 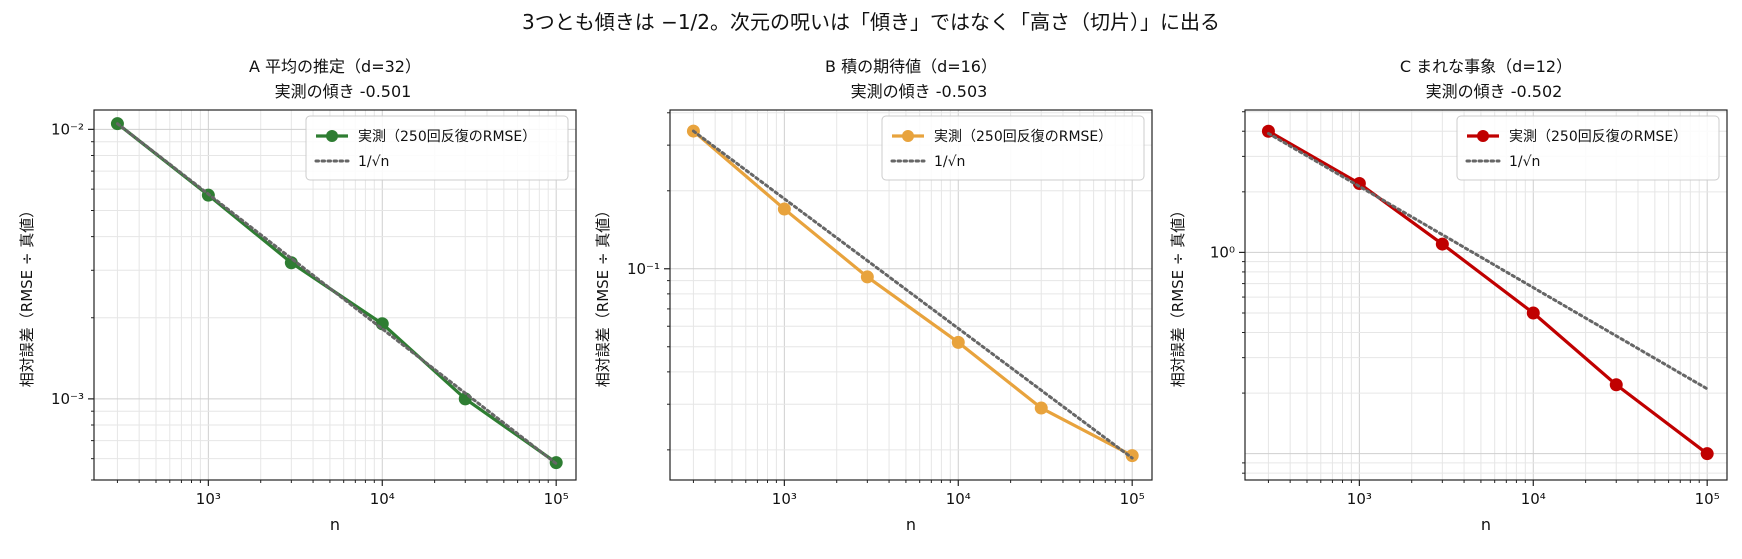 What do you see at coordinates (343, 91) in the screenshot?
I see `chart-subtitle: 実測の傾き -0.501` at bounding box center [343, 91].